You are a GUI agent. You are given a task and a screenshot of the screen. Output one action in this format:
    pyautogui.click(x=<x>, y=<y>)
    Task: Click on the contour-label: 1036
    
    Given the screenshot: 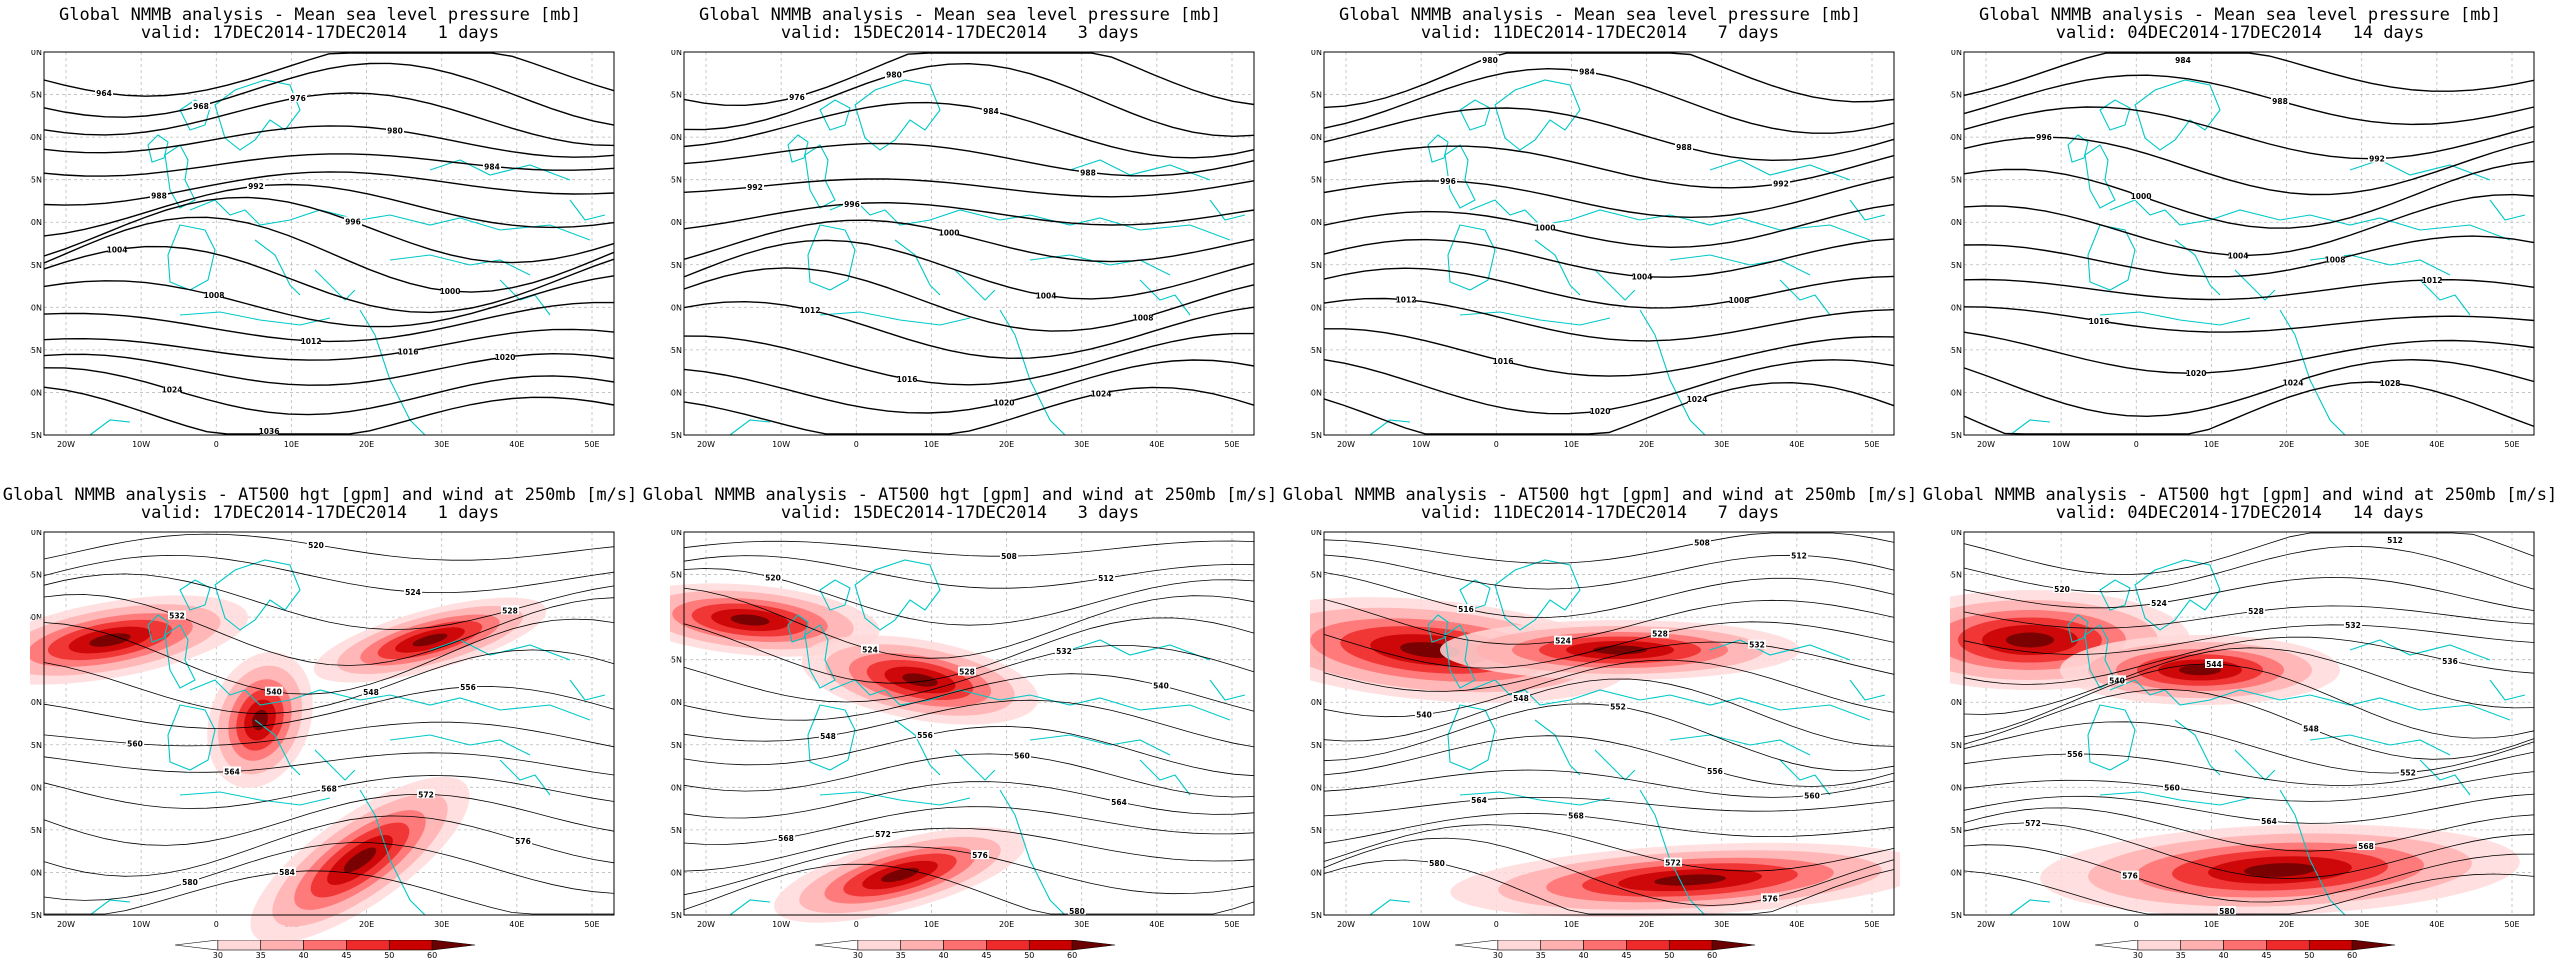 What is the action you would take?
    pyautogui.click(x=269, y=431)
    